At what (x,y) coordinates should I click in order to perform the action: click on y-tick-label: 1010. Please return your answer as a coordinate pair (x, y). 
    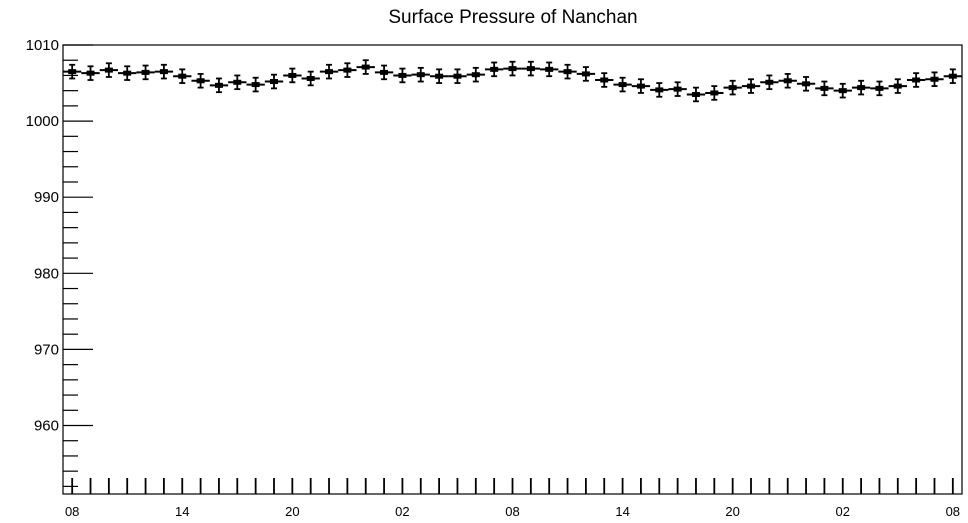
    Looking at the image, I should click on (42, 45).